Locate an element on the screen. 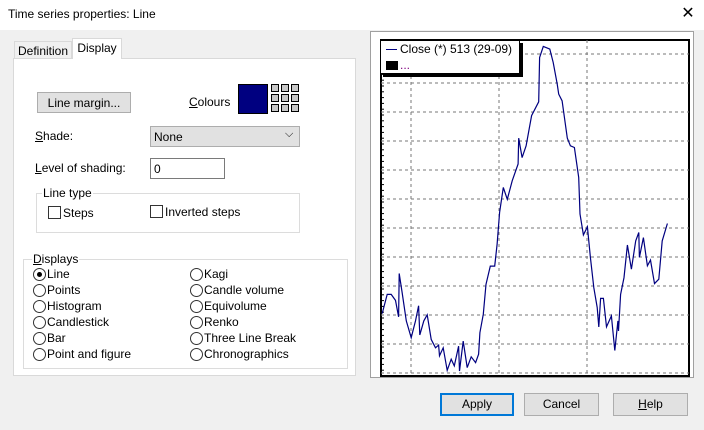  radio-label: Three Line Break is located at coordinates (250, 338).